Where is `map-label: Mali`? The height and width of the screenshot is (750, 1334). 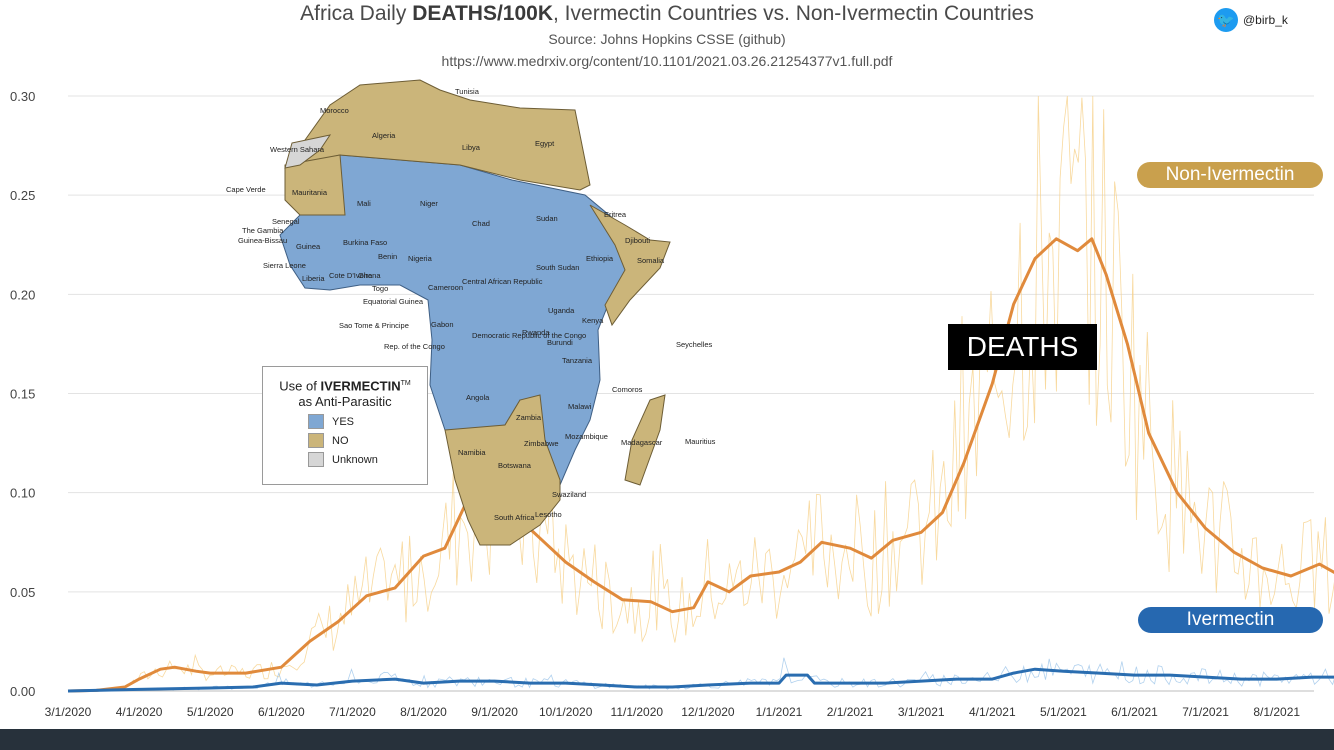 map-label: Mali is located at coordinates (364, 203).